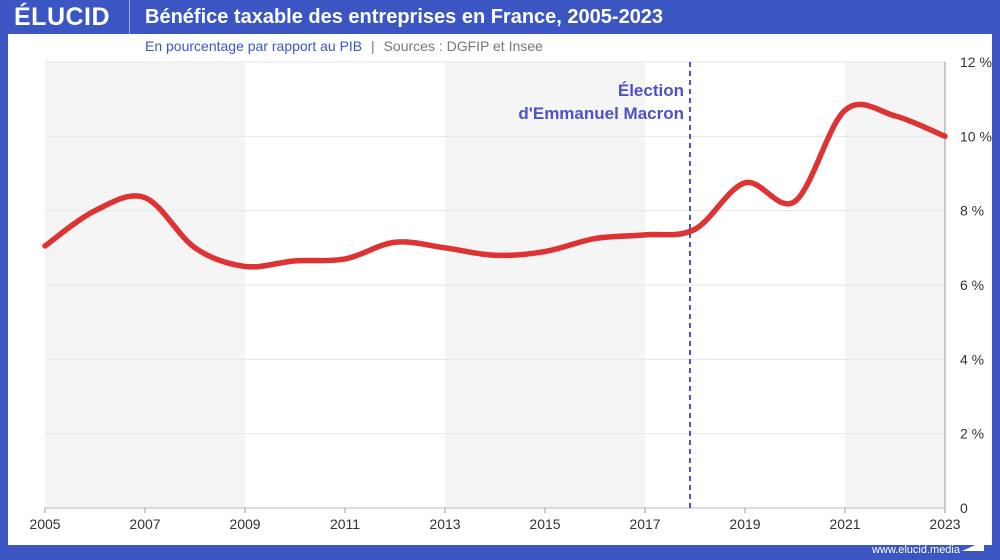 The width and height of the screenshot is (1000, 560). I want to click on y-tick-label: 8 %, so click(972, 211).